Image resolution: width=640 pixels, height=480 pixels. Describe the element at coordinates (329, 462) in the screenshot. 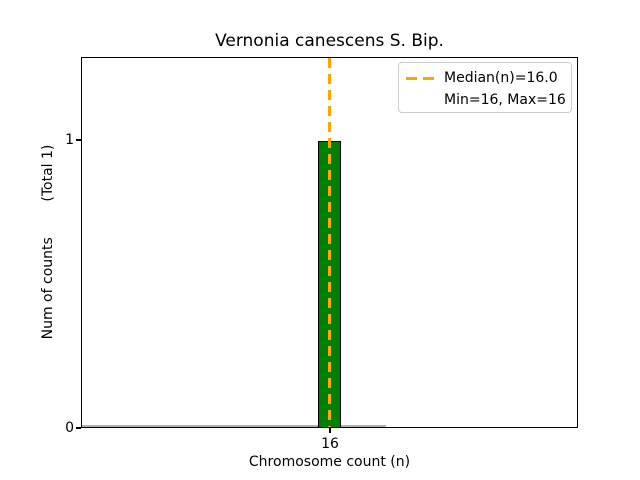

I see `x-axis-label: Chromosome count (n)` at that location.